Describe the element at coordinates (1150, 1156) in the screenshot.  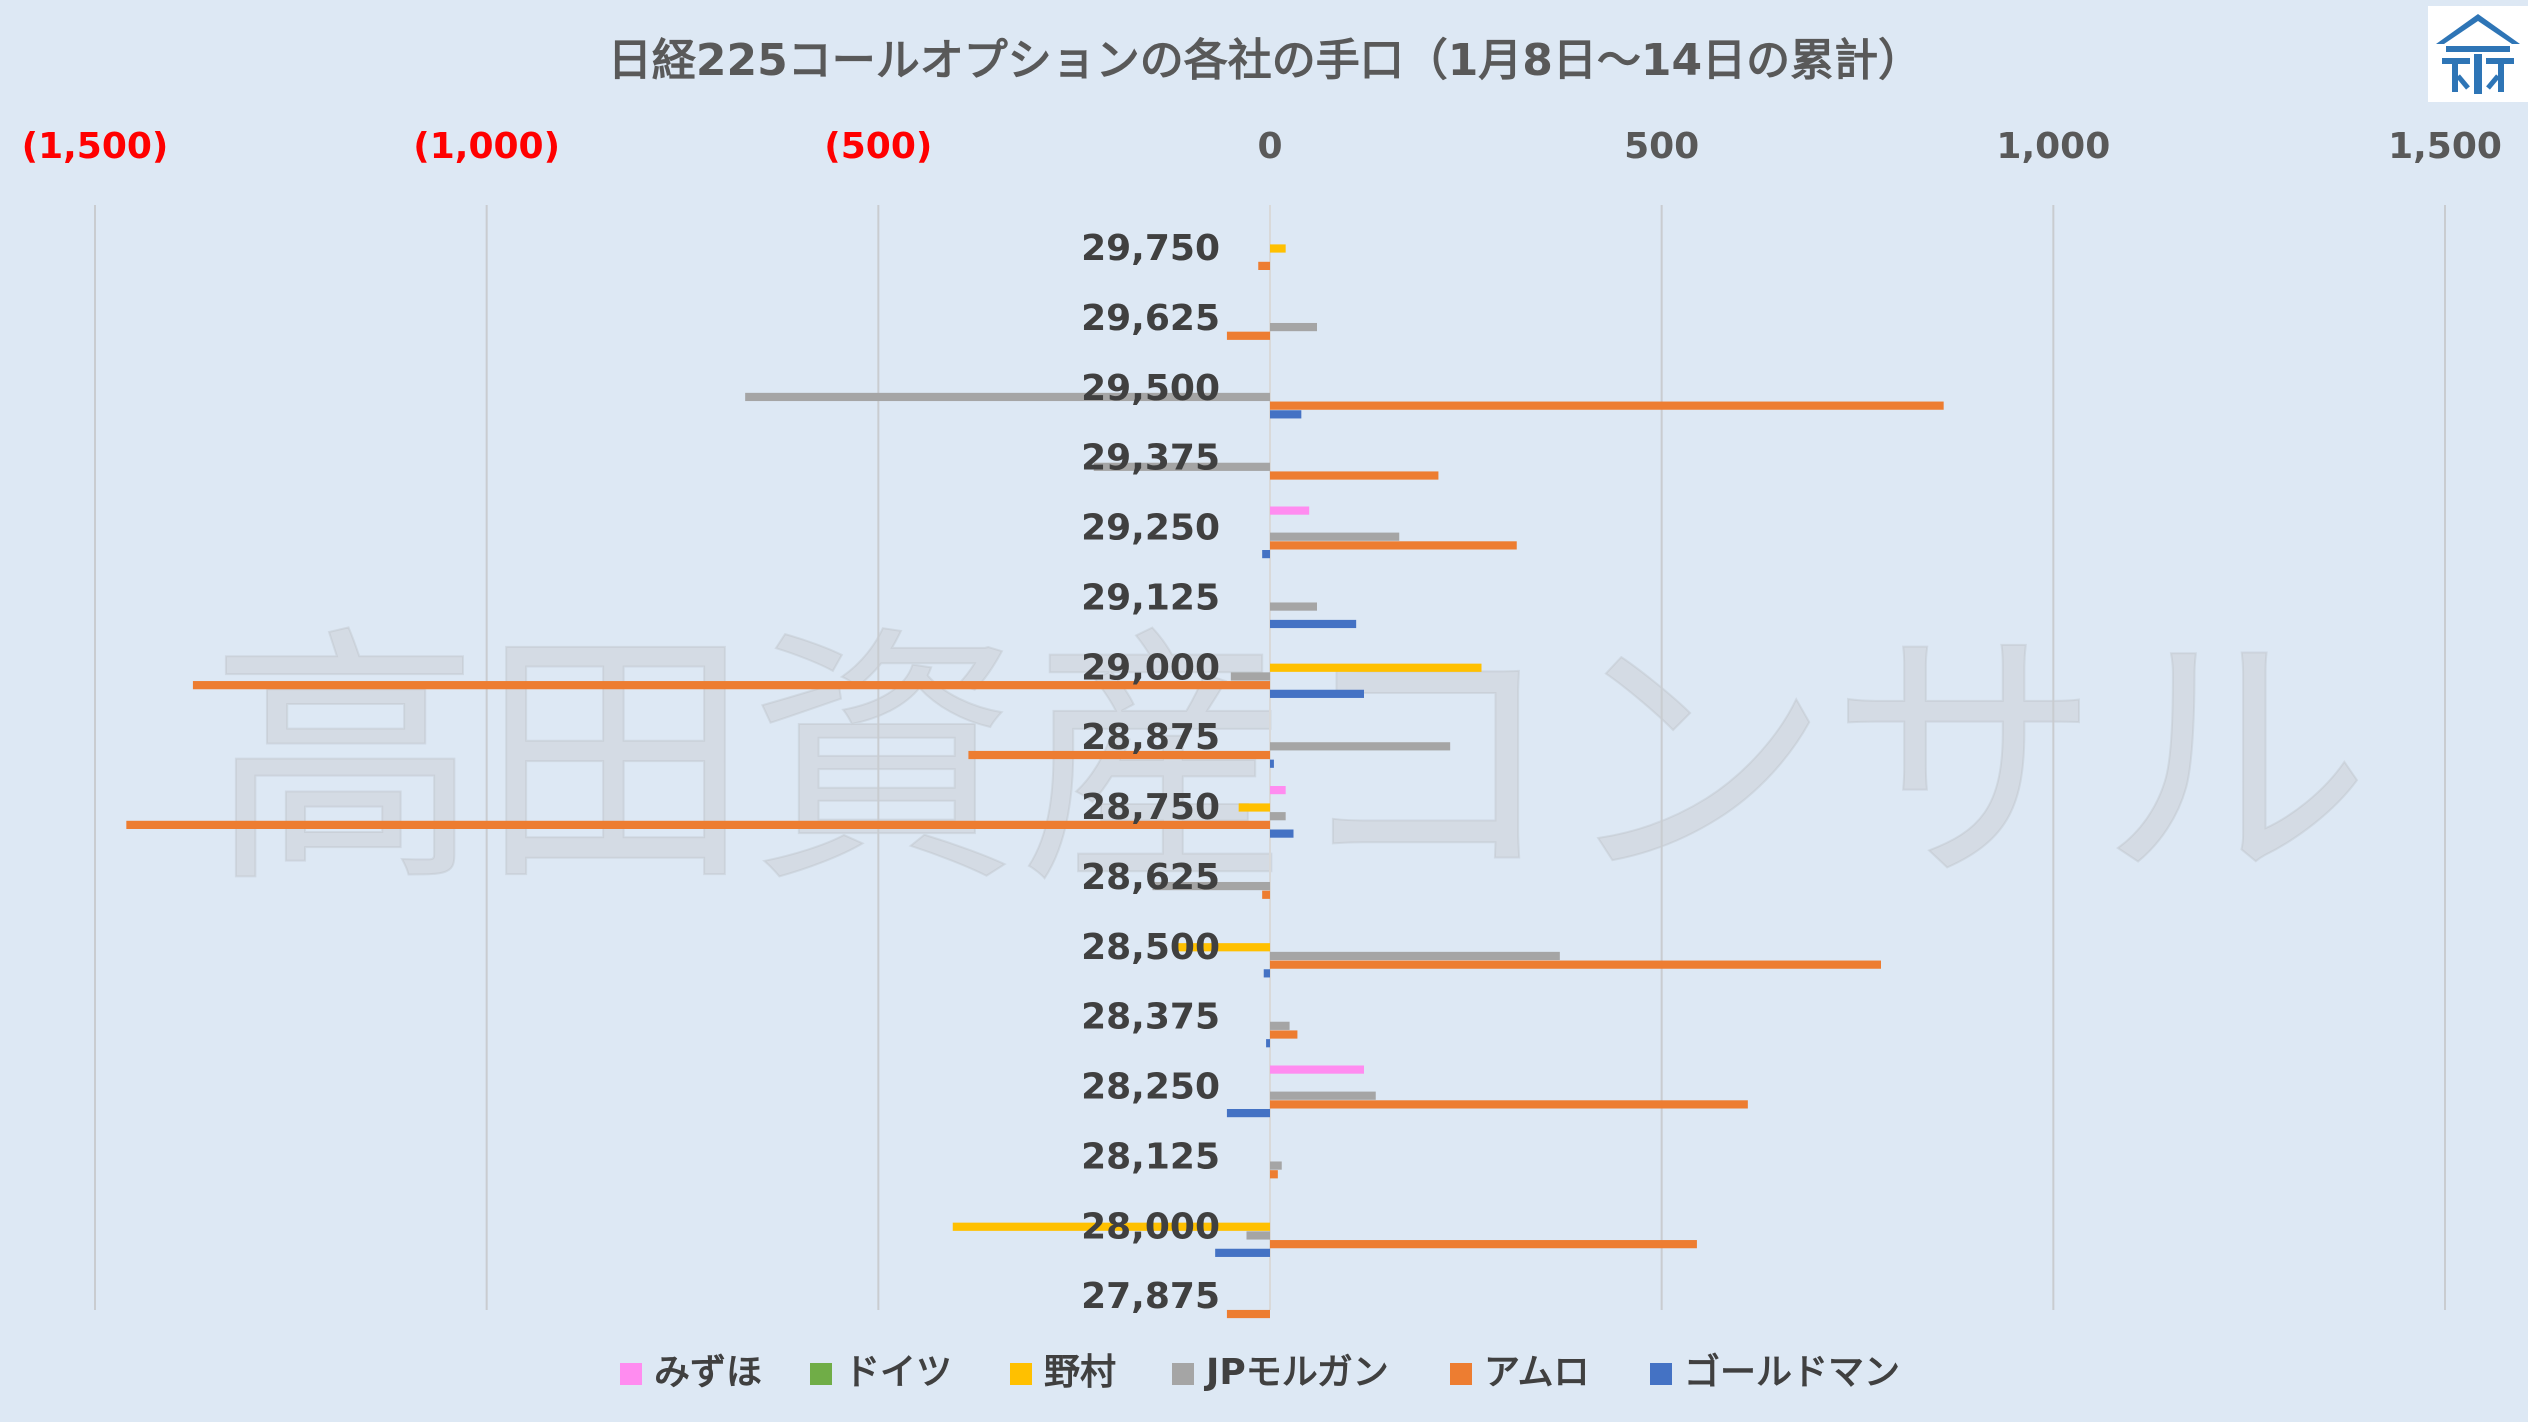
I see `category-label: 28,125` at that location.